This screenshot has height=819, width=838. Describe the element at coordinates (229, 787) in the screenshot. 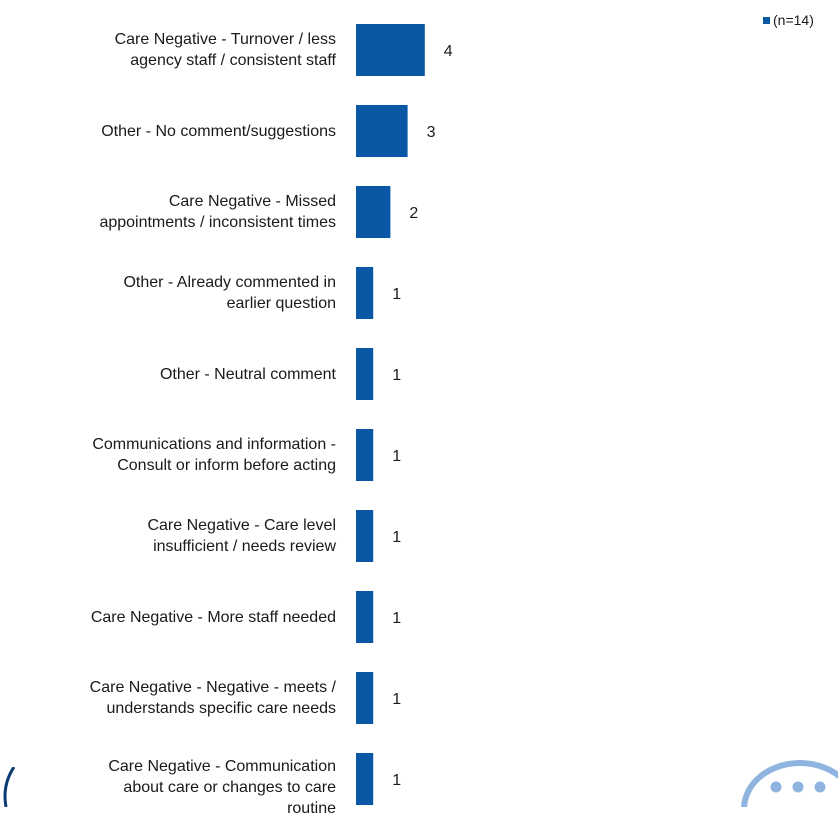

I see `category-label-line: about care or changes to care` at that location.